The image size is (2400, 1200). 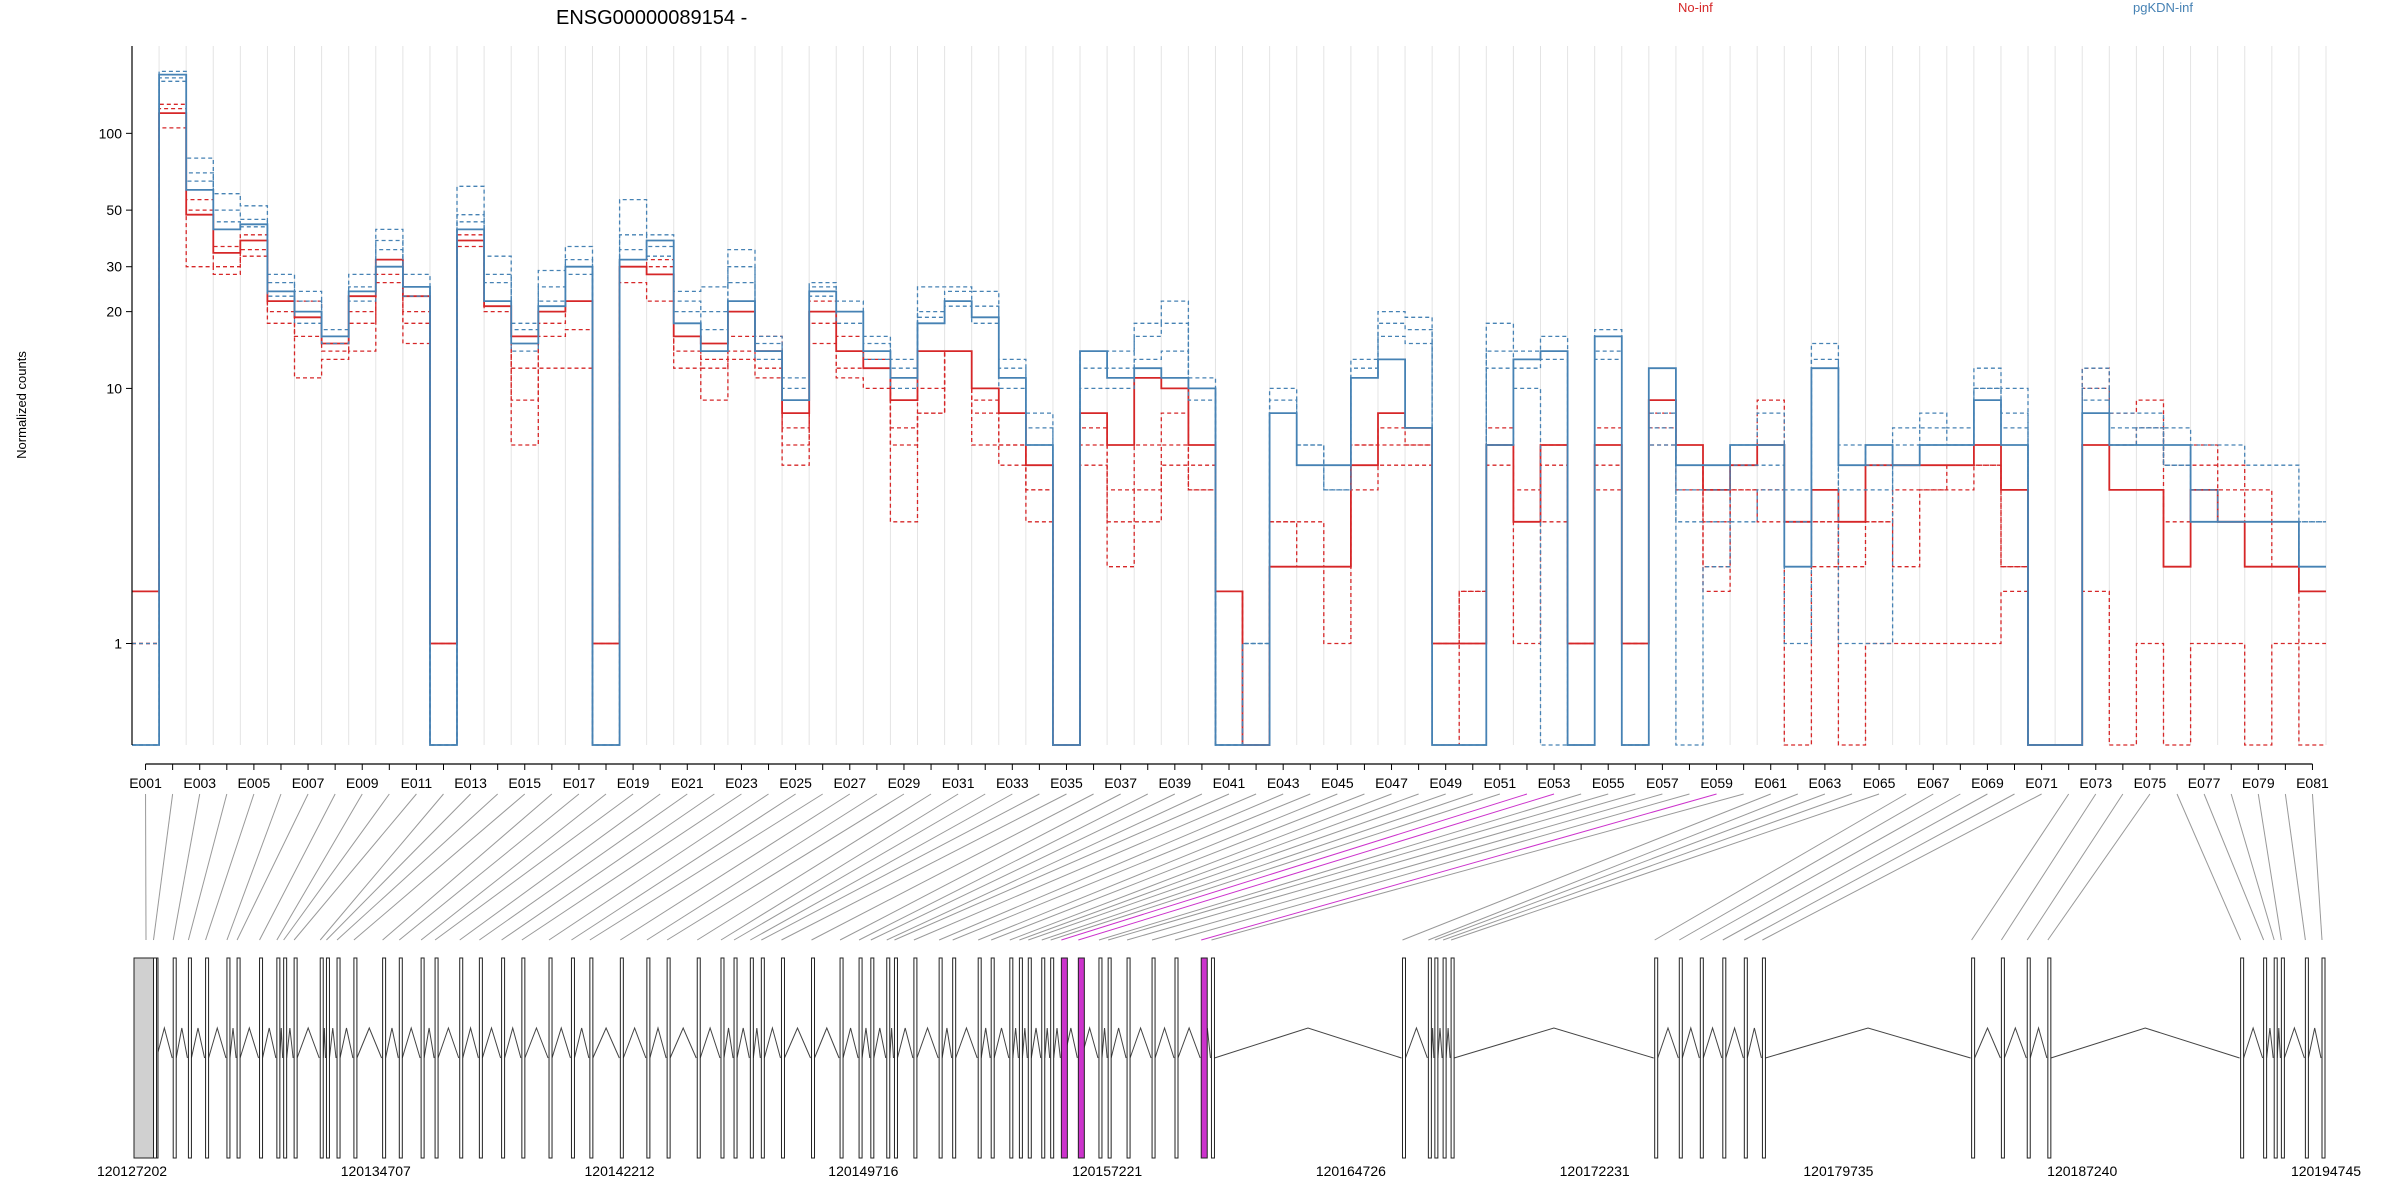 I want to click on y-tick-label: 100, so click(x=111, y=133).